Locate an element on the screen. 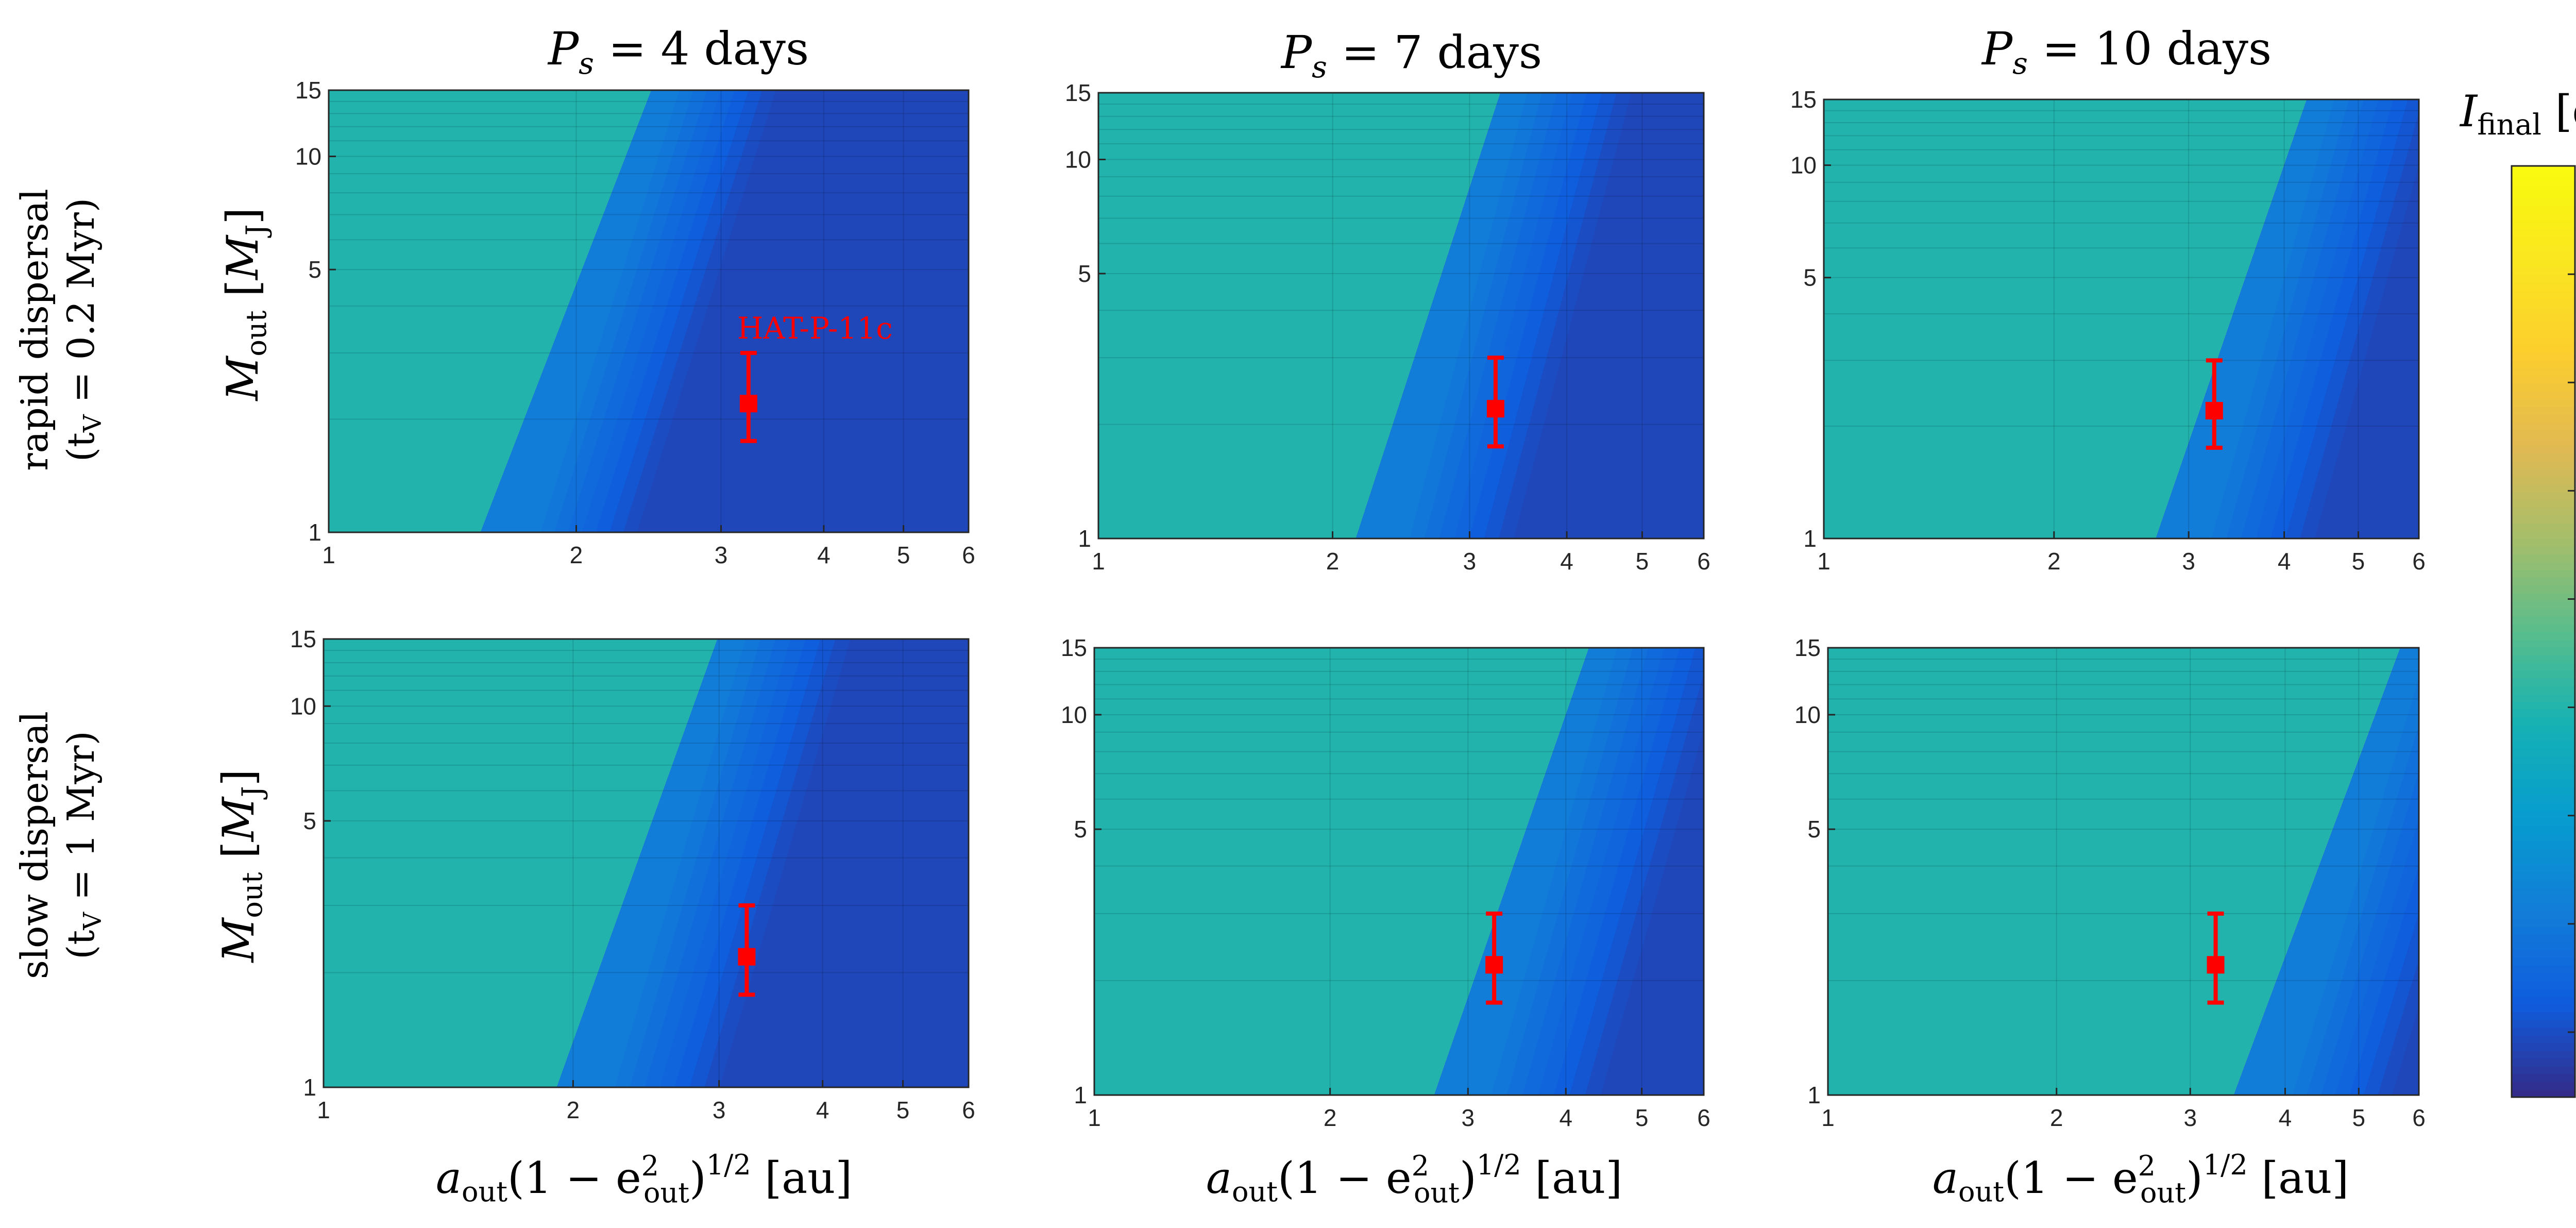  panel-r2c3-hat-p-11c-marker is located at coordinates (2216, 958).